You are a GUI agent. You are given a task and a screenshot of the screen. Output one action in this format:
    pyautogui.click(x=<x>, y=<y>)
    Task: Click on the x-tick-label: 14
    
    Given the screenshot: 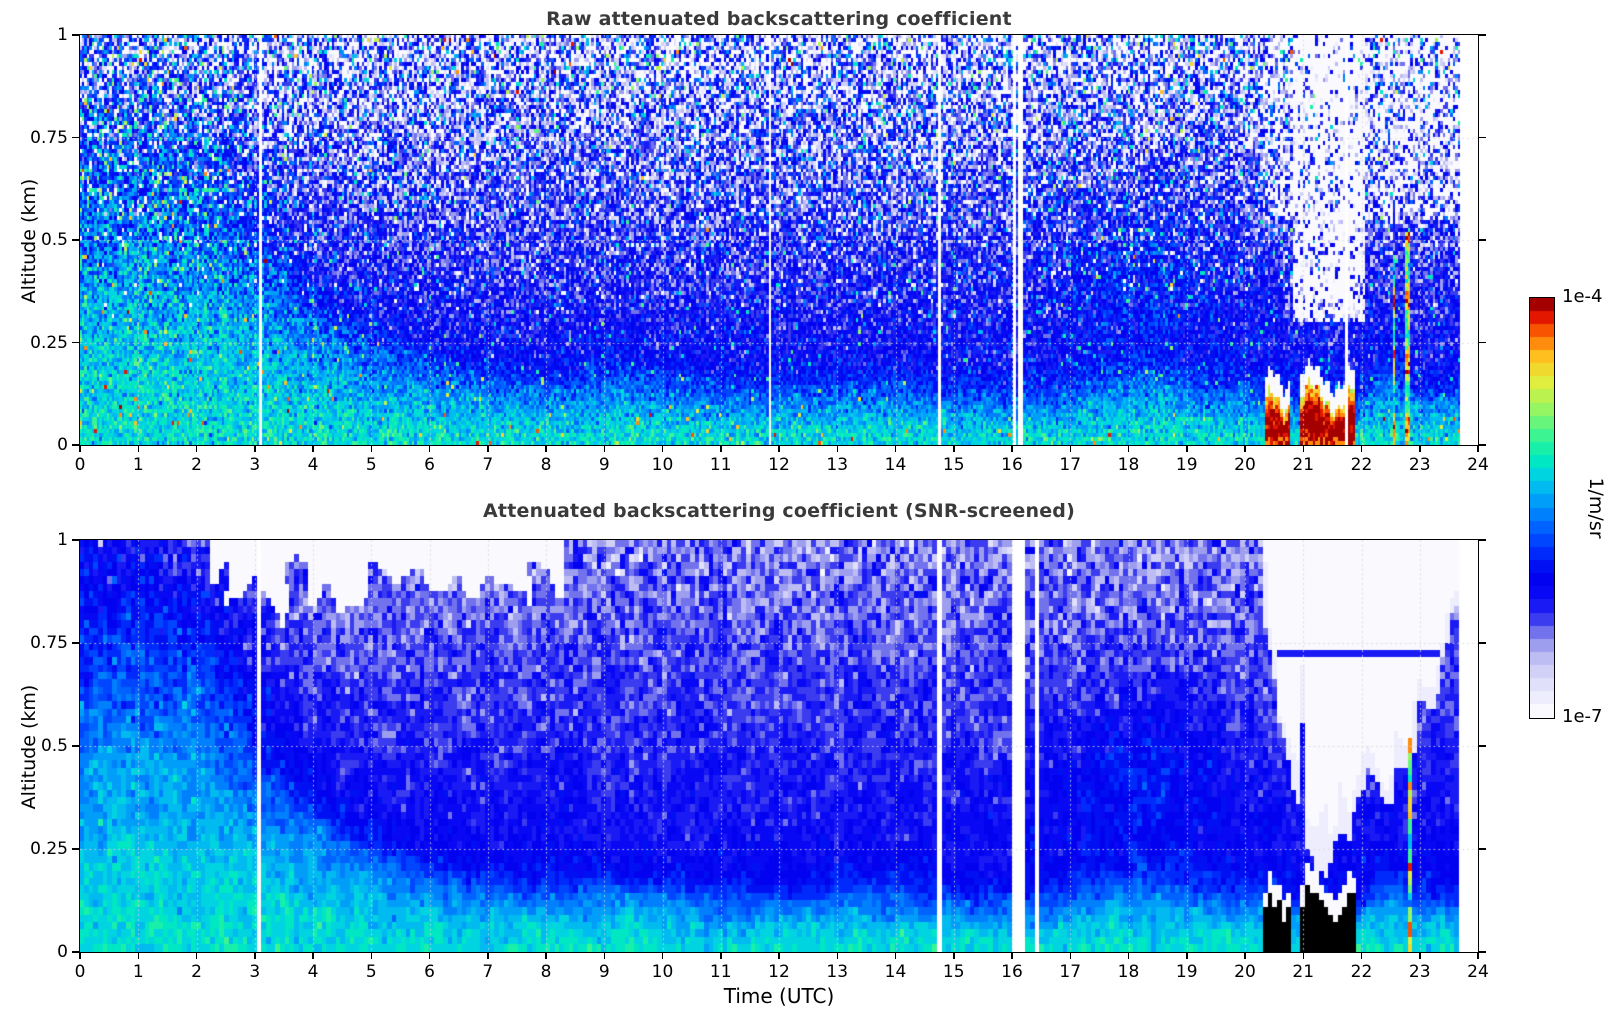 What is the action you would take?
    pyautogui.click(x=895, y=972)
    